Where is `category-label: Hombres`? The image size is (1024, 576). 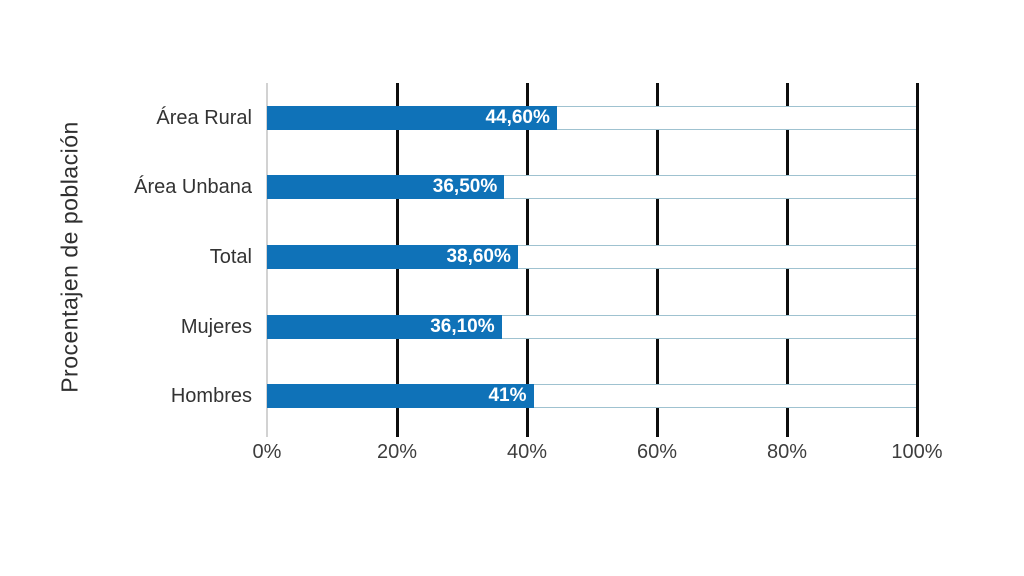 category-label: Hombres is located at coordinates (211, 396).